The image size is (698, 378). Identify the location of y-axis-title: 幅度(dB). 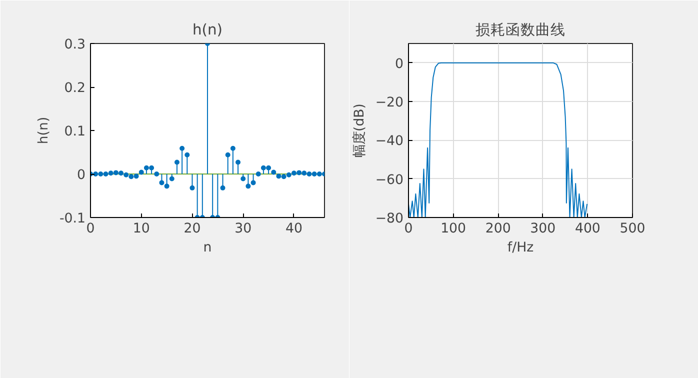
(359, 130).